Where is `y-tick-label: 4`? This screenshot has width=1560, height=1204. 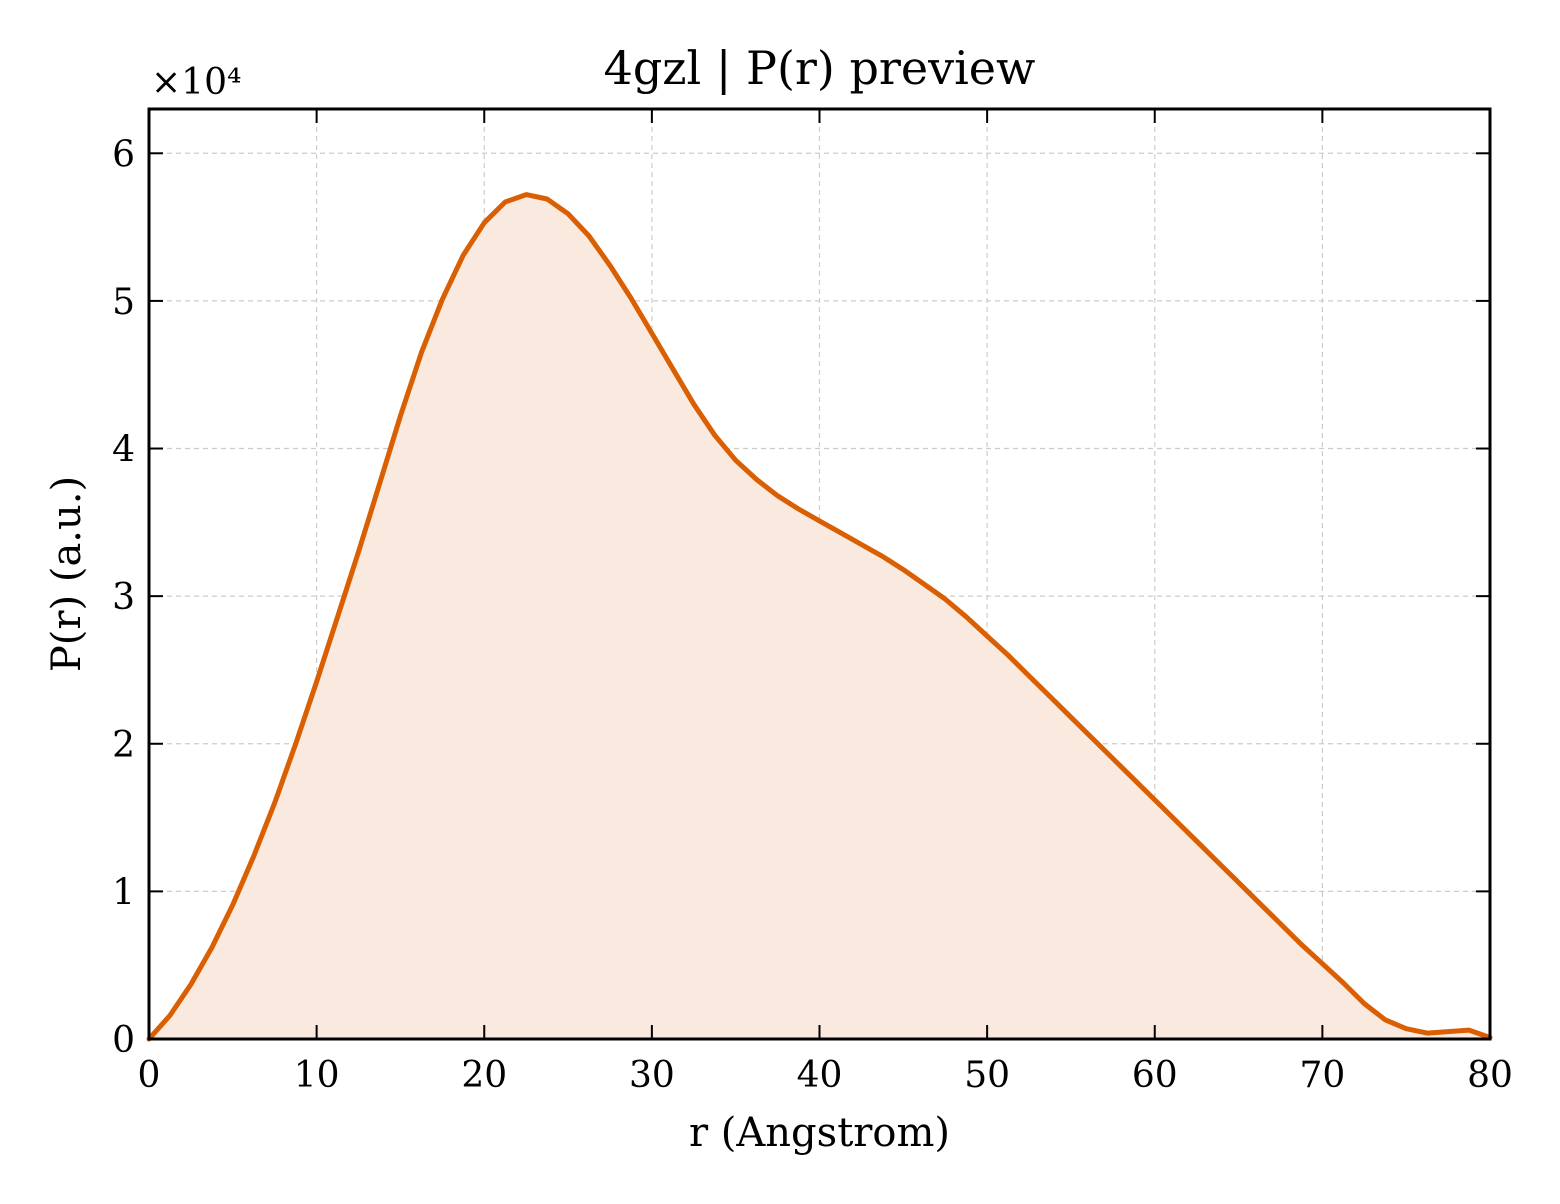
y-tick-label: 4 is located at coordinates (123, 450).